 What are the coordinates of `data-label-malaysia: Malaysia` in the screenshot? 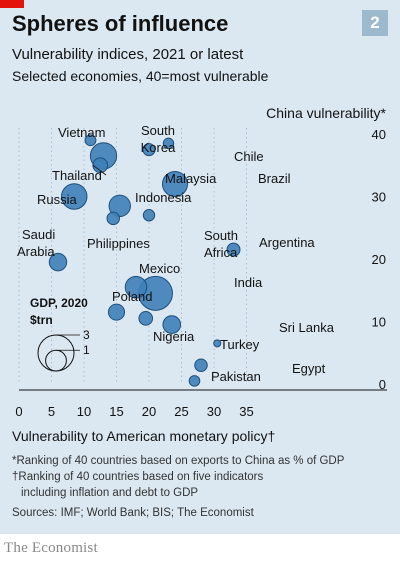 It's located at (191, 178).